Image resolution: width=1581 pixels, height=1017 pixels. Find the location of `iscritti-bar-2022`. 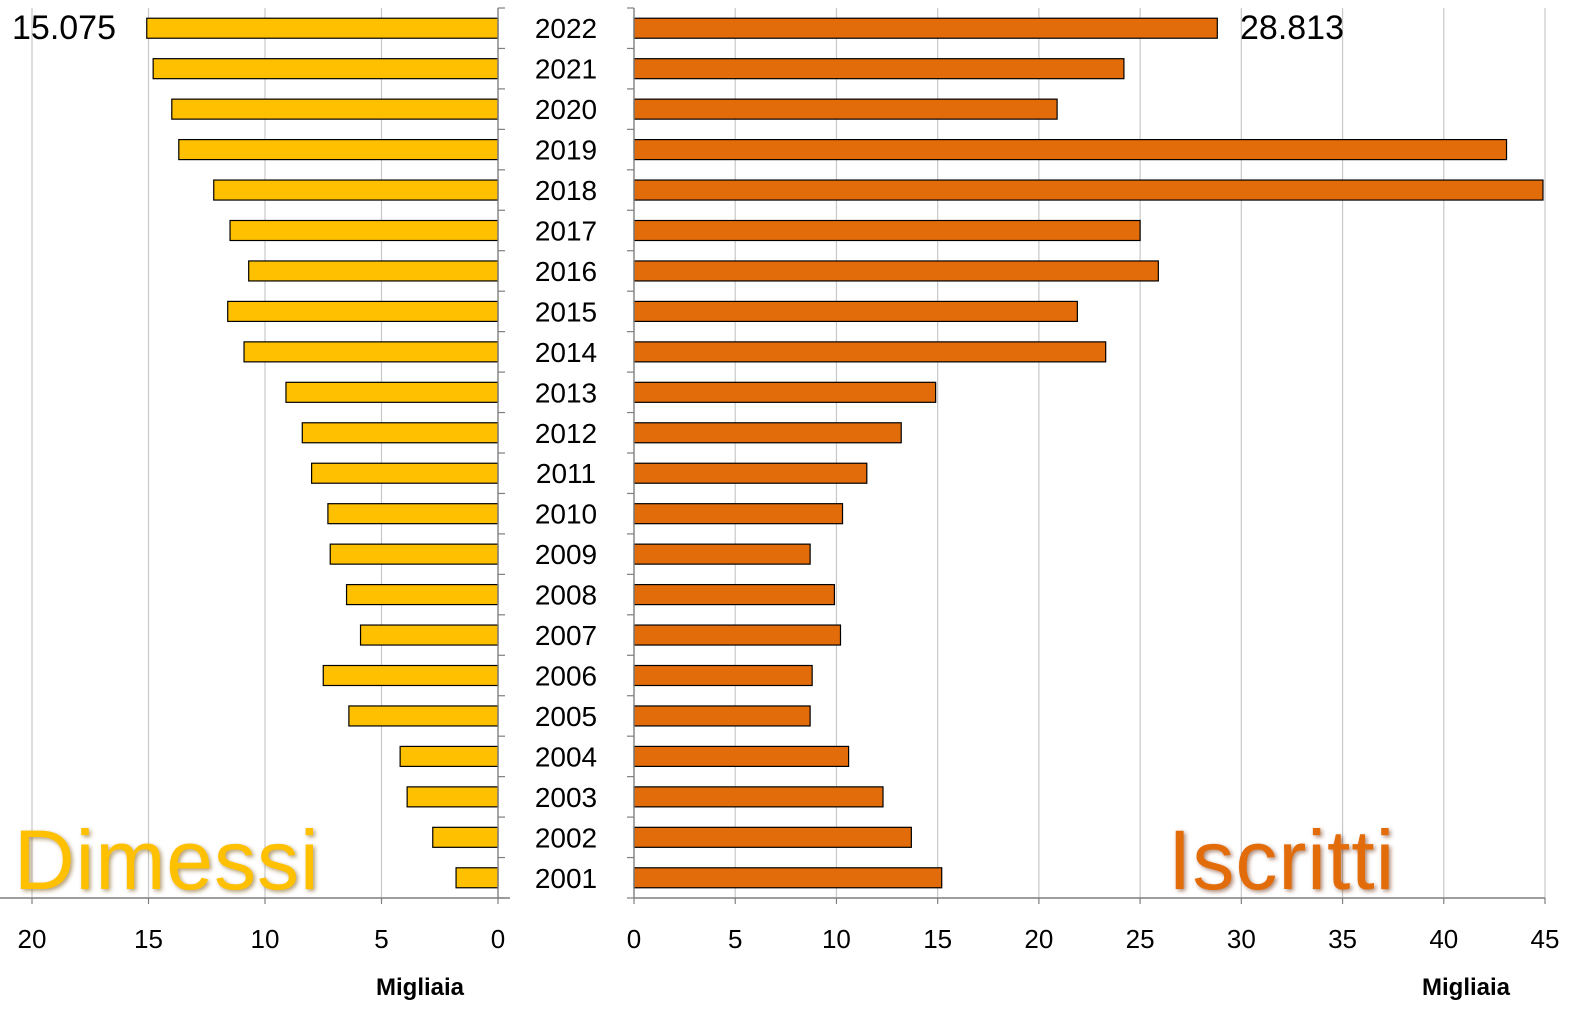

iscritti-bar-2022 is located at coordinates (925, 28).